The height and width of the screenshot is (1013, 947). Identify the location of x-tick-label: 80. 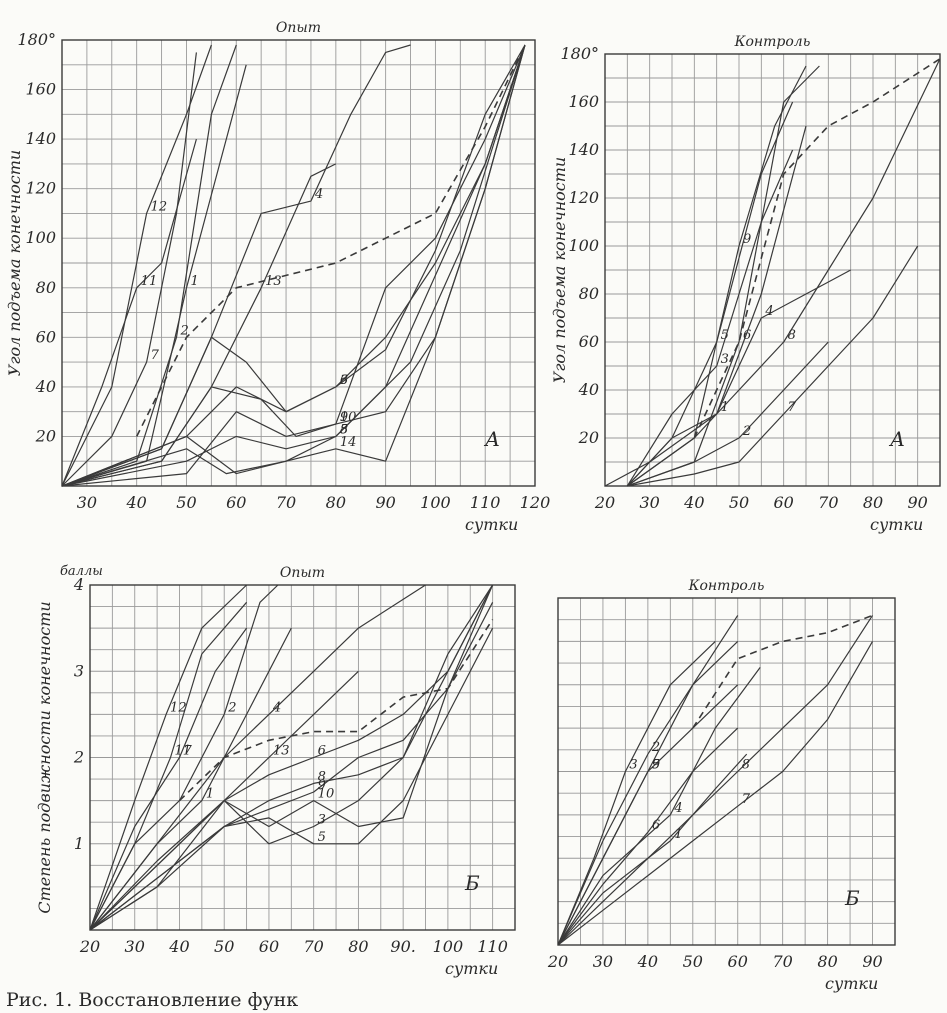
(358, 946).